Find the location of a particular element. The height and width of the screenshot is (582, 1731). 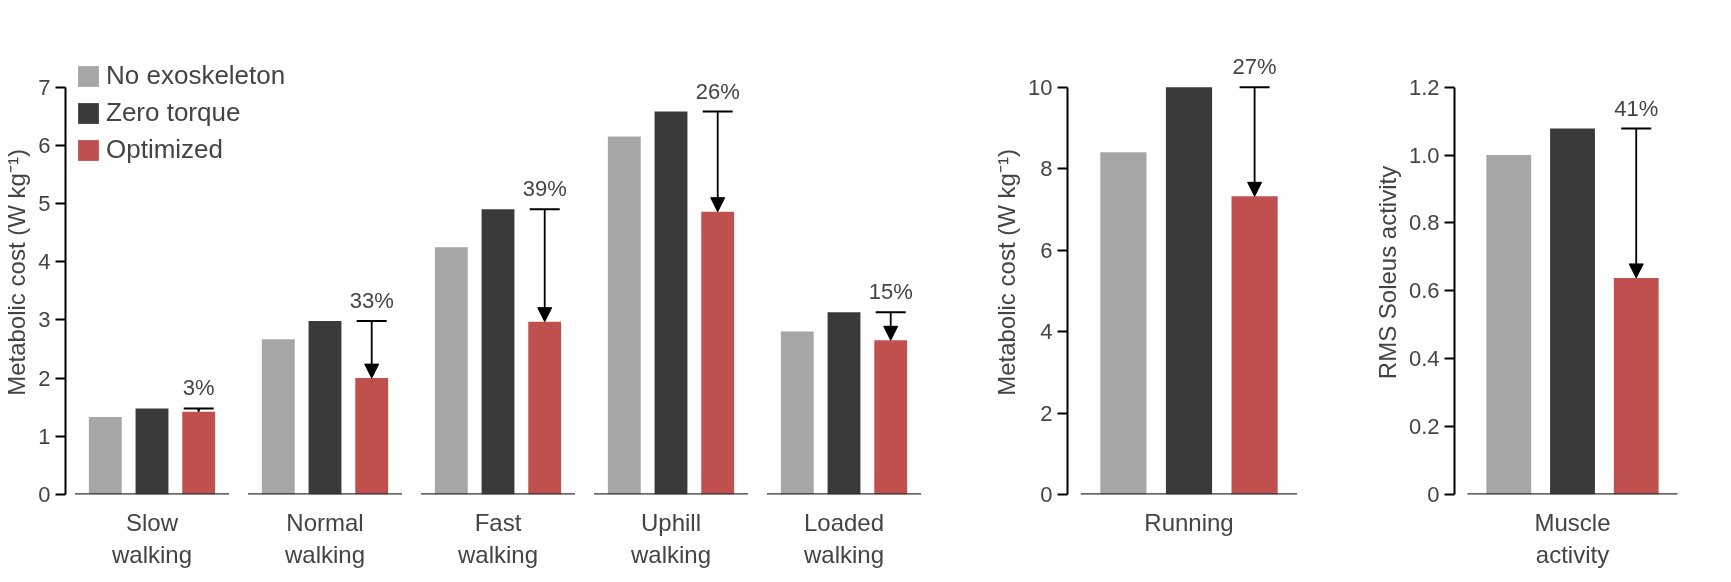

y-tick-label: 5 is located at coordinates (44, 204).